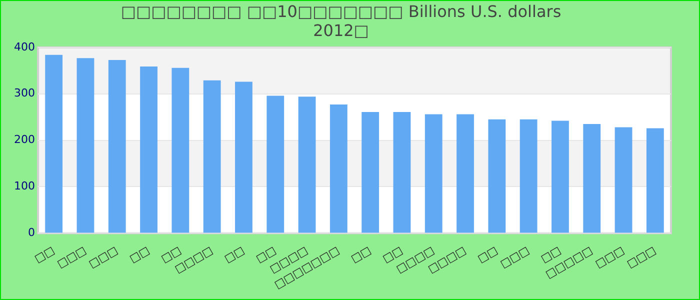 This screenshot has height=300, width=700. What do you see at coordinates (24, 186) in the screenshot?
I see `y-tick-label: 100` at bounding box center [24, 186].